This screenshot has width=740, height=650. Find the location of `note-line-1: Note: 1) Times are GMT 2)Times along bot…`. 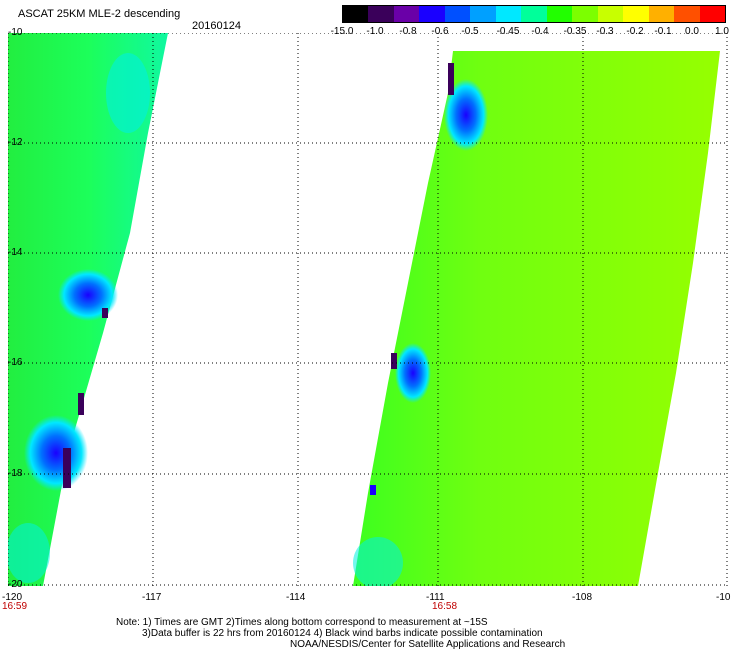

note-line-1: Note: 1) Times are GMT 2)Times along bot… is located at coordinates (302, 622).